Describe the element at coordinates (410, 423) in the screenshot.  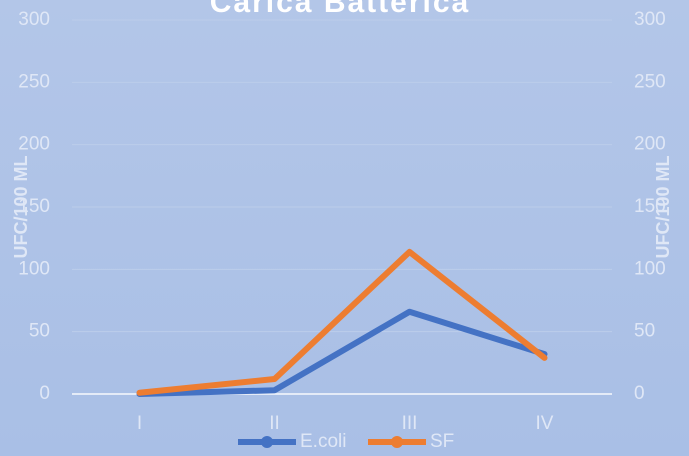
I see `x-tick-label: III` at that location.